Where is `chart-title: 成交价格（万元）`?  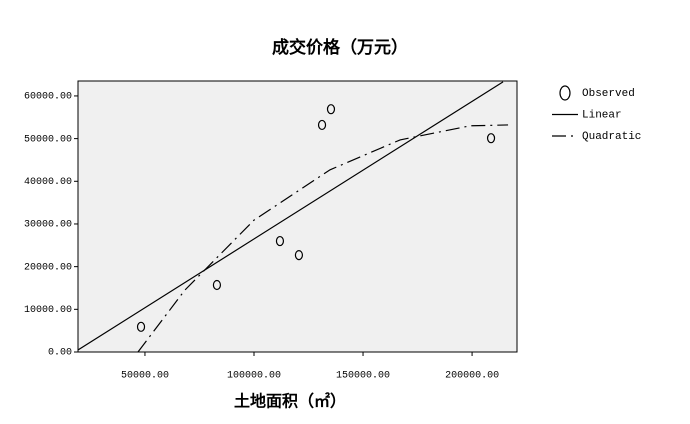
chart-title: 成交价格（万元） is located at coordinates (340, 47).